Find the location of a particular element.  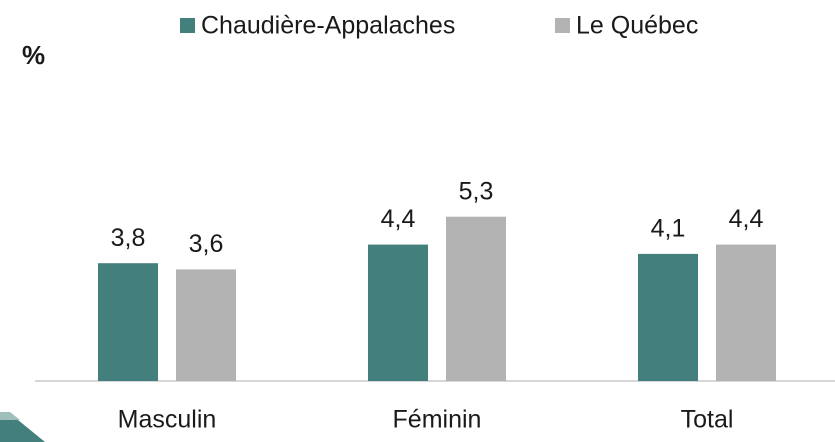

value-label: 3,6 is located at coordinates (206, 244).